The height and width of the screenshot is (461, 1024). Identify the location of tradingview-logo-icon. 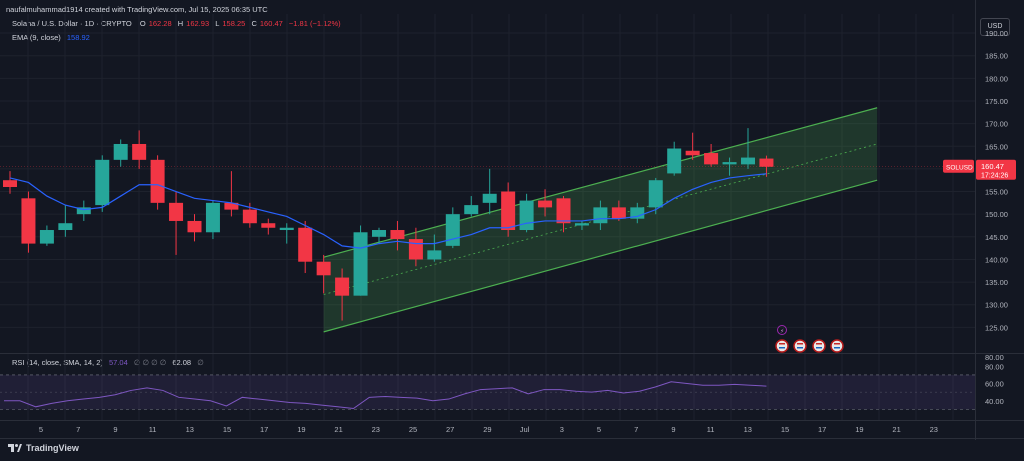
(15, 448).